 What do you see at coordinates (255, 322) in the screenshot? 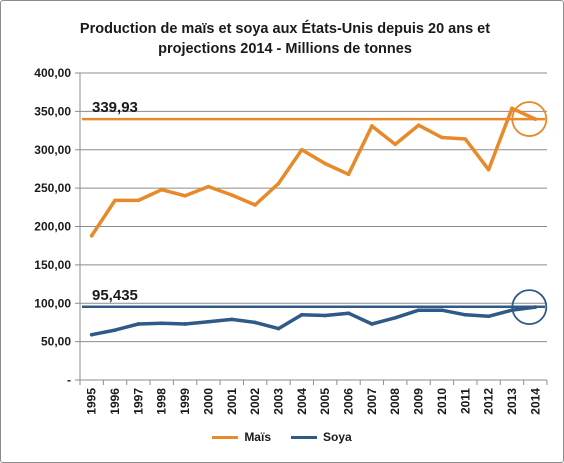
I see `data-point-1-2002` at bounding box center [255, 322].